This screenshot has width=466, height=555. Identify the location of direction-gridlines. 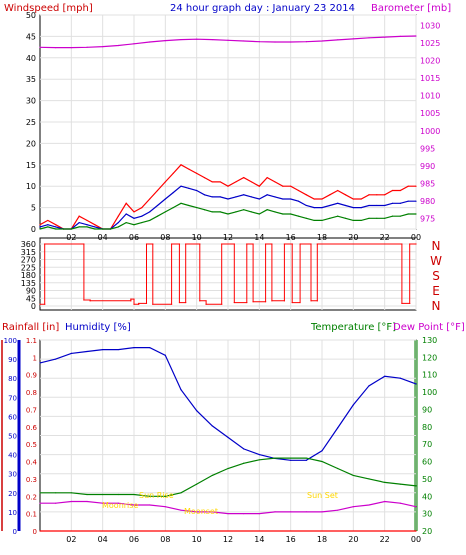
(228, 274).